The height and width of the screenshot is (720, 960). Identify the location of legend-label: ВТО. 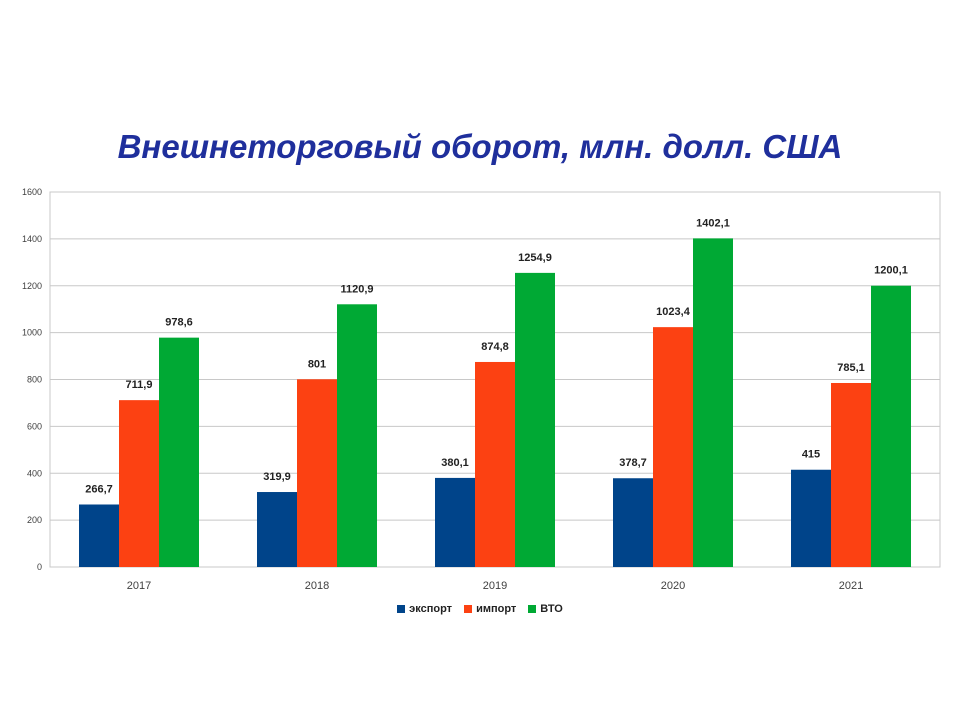
(551, 609).